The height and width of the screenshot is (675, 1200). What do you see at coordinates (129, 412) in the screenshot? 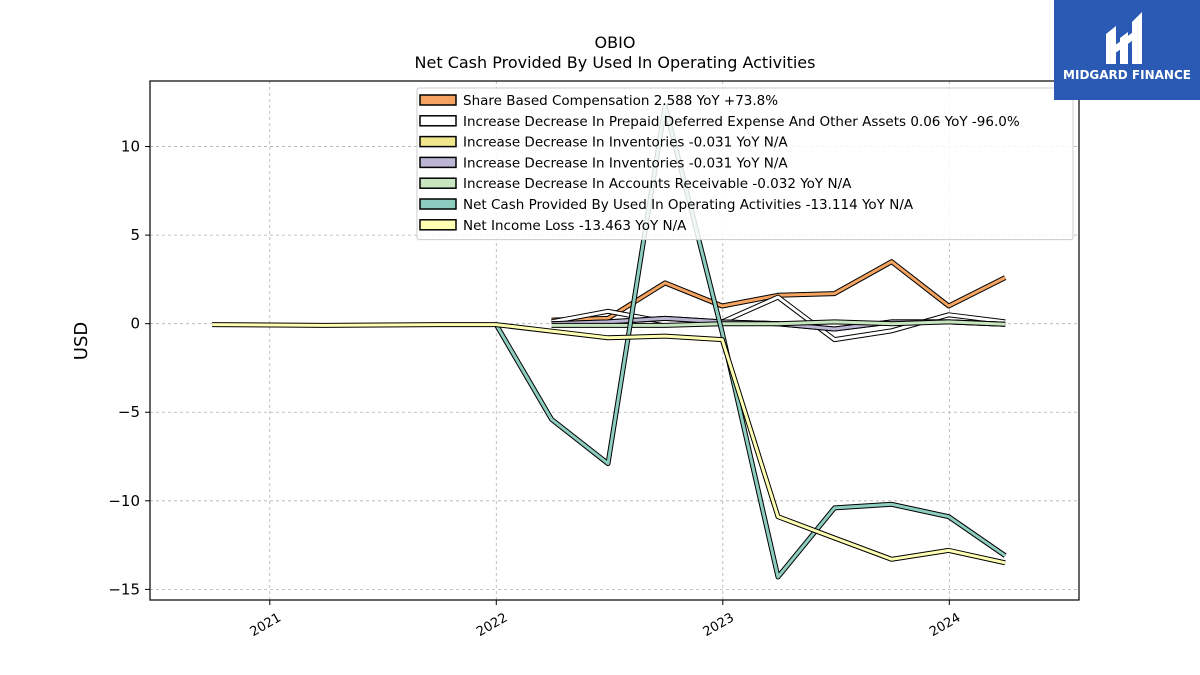
I see `y-tick-label: −5` at bounding box center [129, 412].